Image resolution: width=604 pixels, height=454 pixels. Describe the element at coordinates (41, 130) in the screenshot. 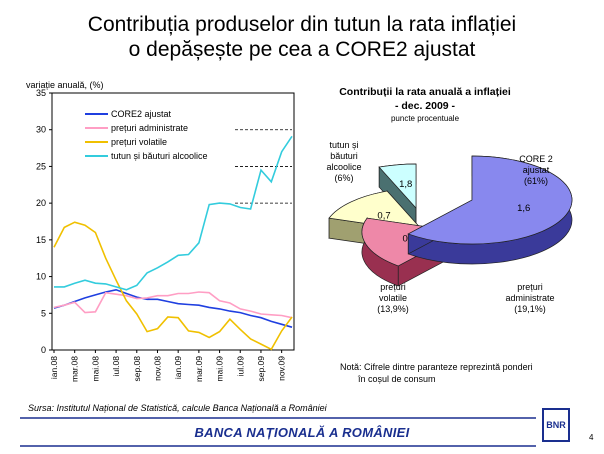

I see `y-tick-label: 30` at that location.